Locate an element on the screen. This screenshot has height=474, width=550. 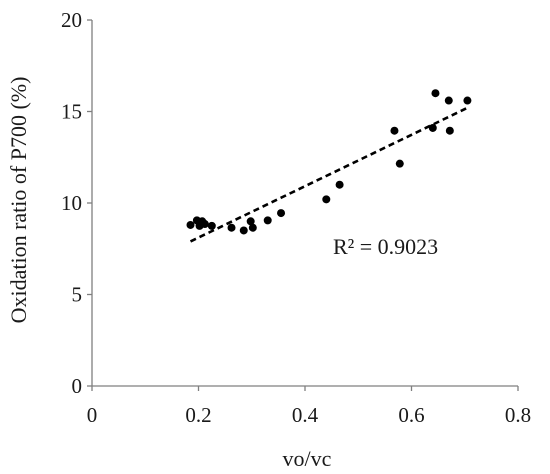
r-squared-annotation: R² = 0.9023 is located at coordinates (385, 246).